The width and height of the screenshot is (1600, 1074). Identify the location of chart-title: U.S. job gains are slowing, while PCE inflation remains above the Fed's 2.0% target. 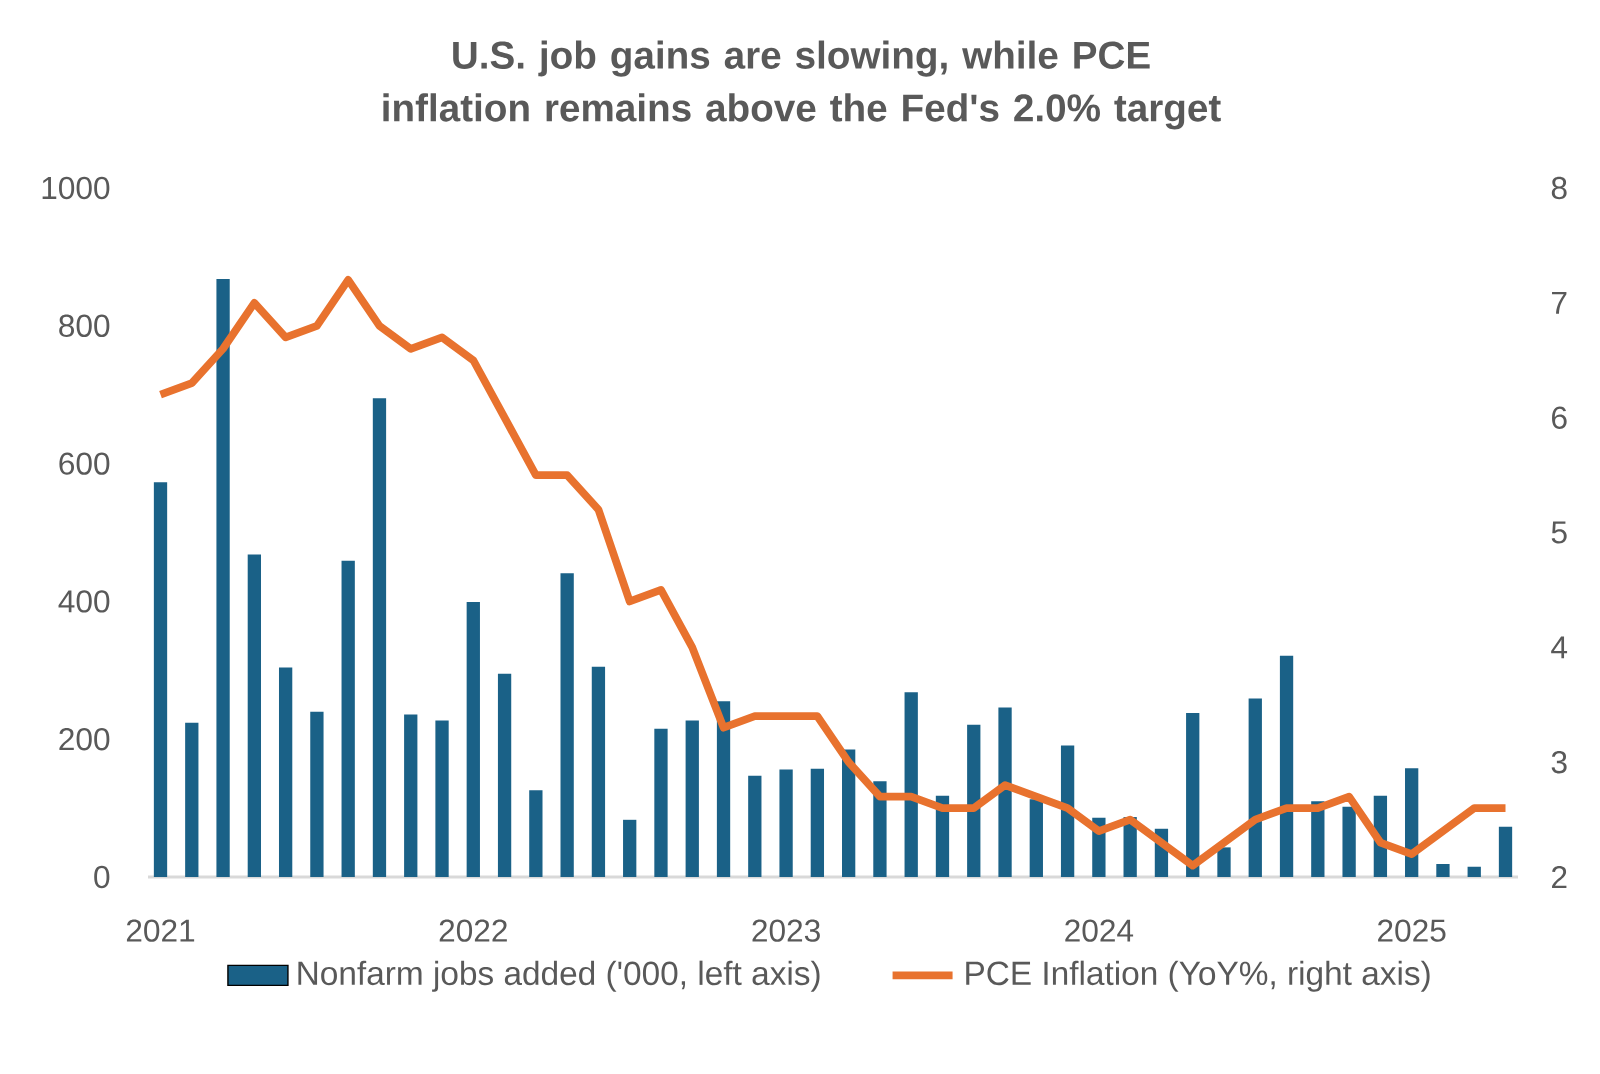
(802, 85).